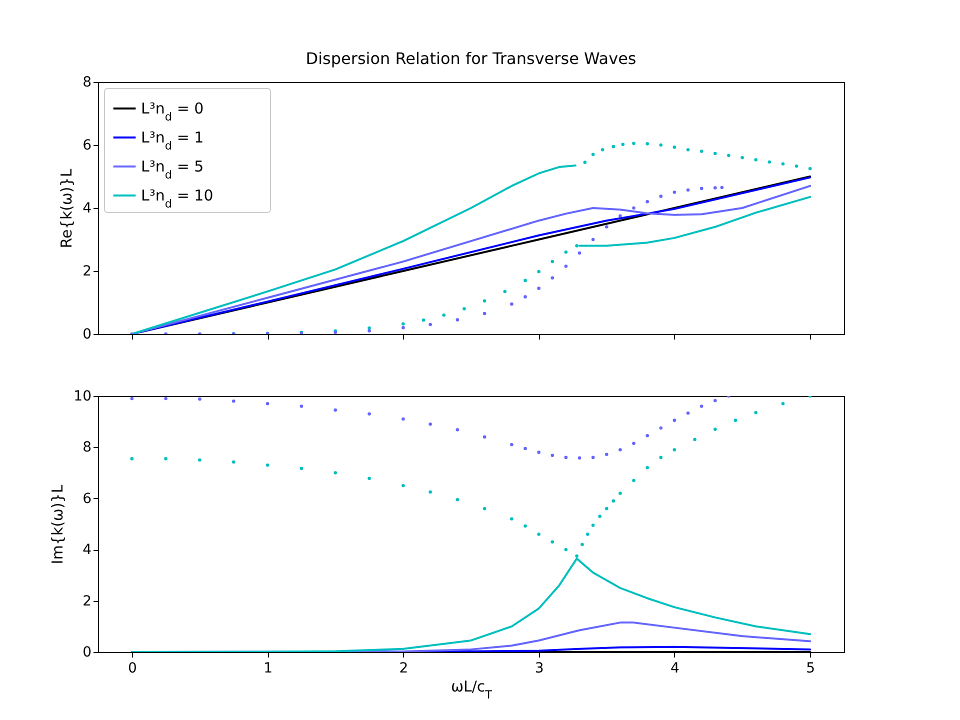  I want to click on legend-label: L³n$_{d}$ = 1, so click(172, 140).